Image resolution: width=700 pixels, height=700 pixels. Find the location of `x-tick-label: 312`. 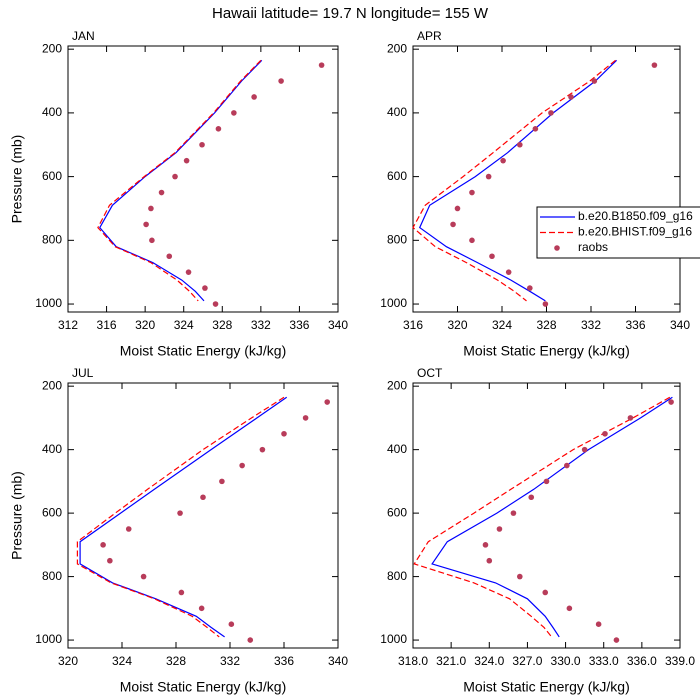

x-tick-label: 312 is located at coordinates (68, 325).